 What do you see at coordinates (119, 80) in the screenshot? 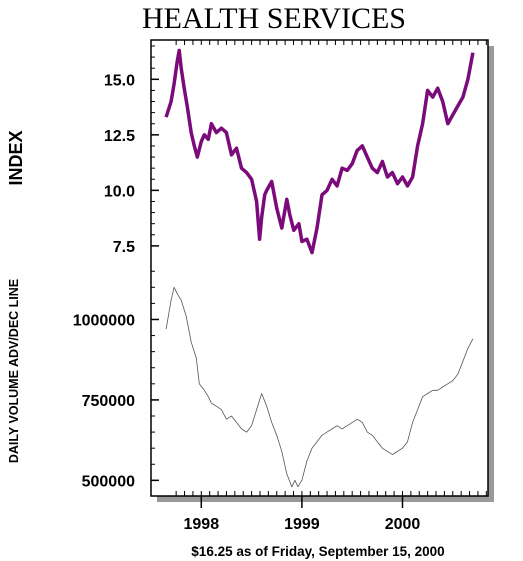
I see `y-tick-label: 15.0` at bounding box center [119, 80].